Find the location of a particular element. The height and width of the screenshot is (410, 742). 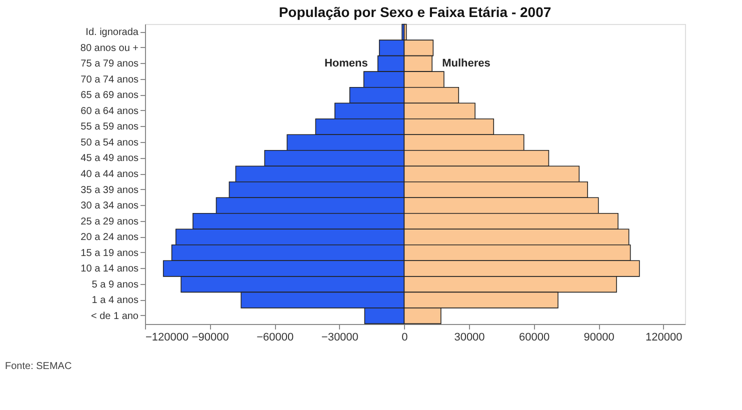

y-tick-label: 60 a 64 anos is located at coordinates (109, 111).